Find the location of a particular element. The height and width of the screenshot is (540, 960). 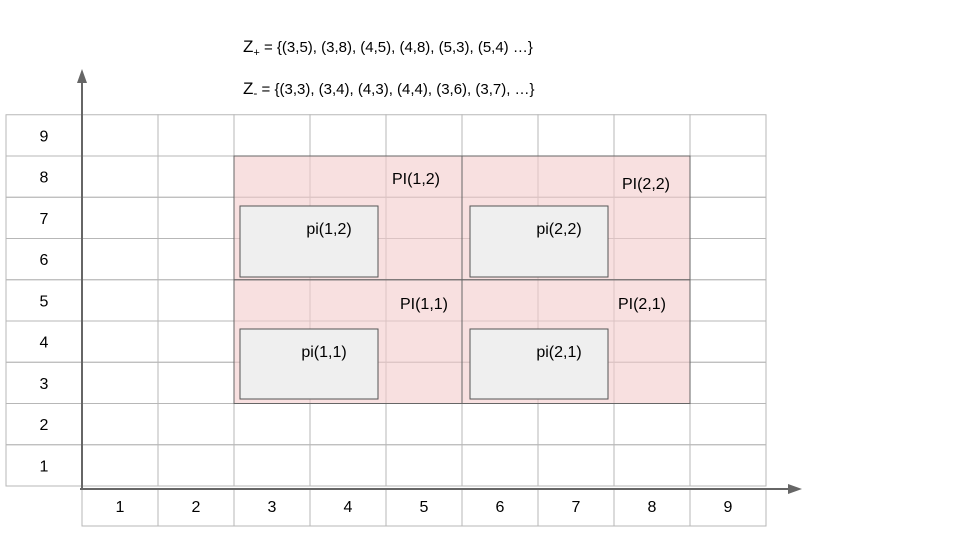

x-tick-label: 9 is located at coordinates (728, 507).